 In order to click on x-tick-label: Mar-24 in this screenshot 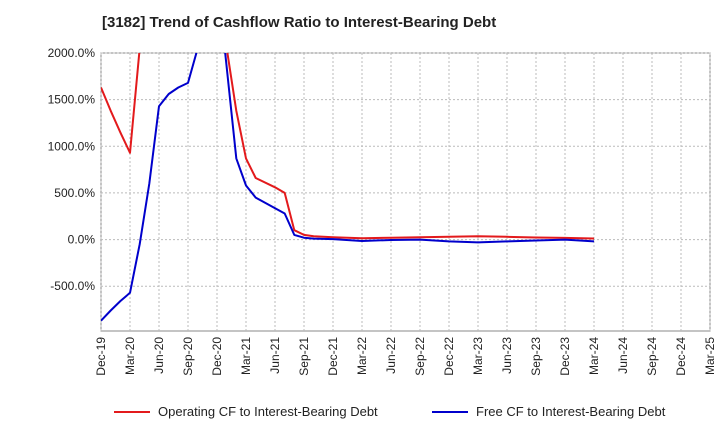, I will do `click(594, 356)`.